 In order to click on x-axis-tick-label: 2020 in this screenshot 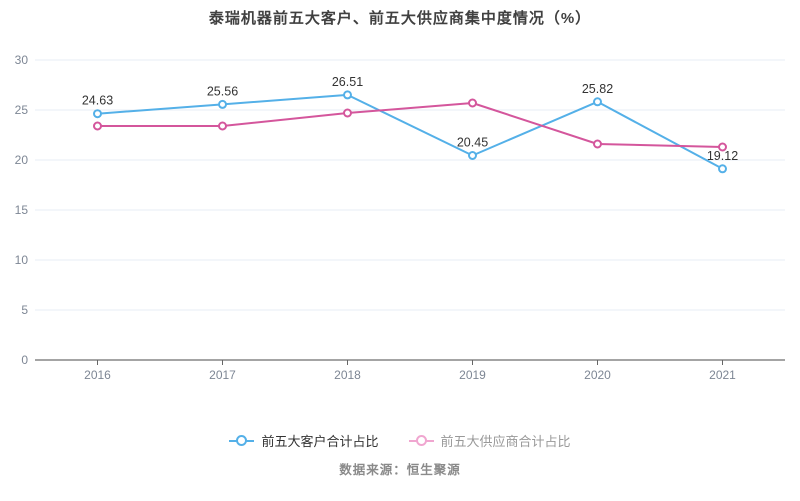, I will do `click(597, 375)`.